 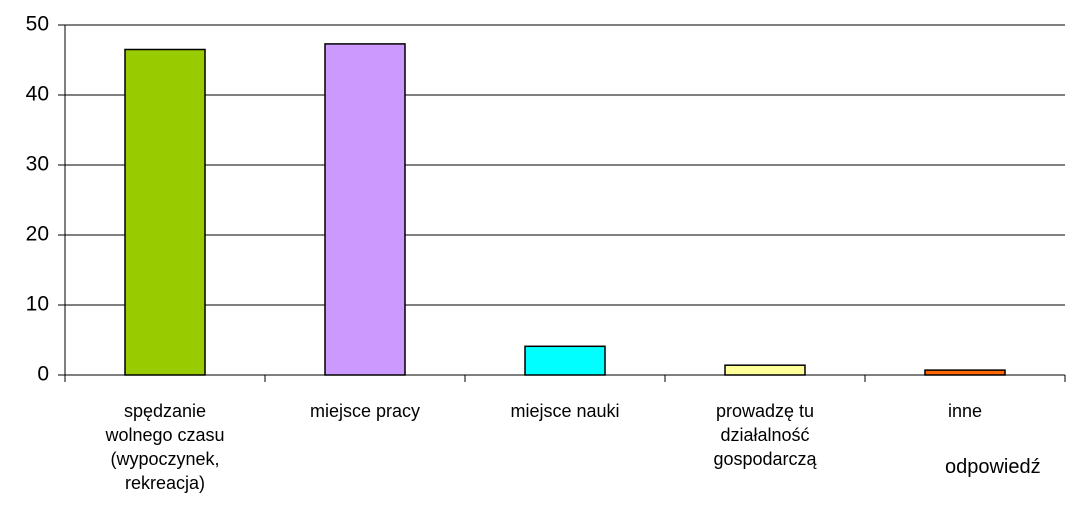 I want to click on y-tick-label: 50, so click(x=37, y=24).